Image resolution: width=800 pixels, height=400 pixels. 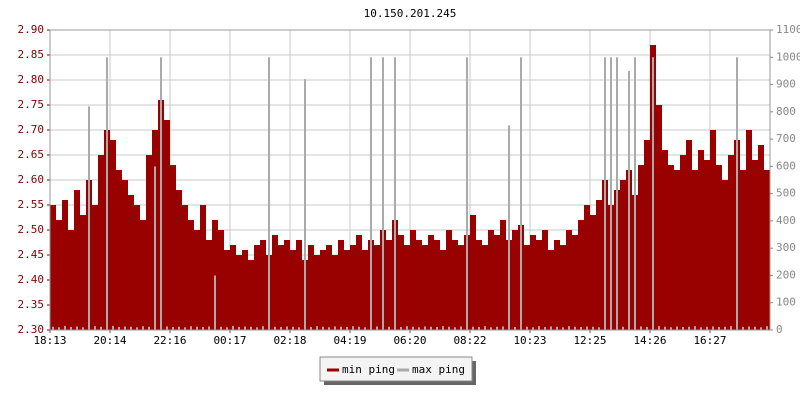 I want to click on y-tick-label: 2.70, so click(x=31, y=129).